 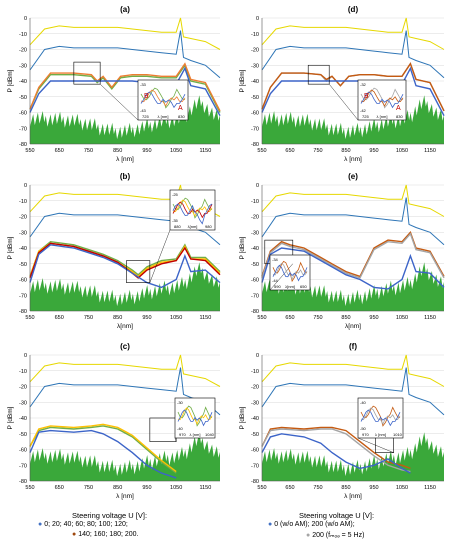 I want to click on inset-y-tick: -35, so click(x=175, y=220).